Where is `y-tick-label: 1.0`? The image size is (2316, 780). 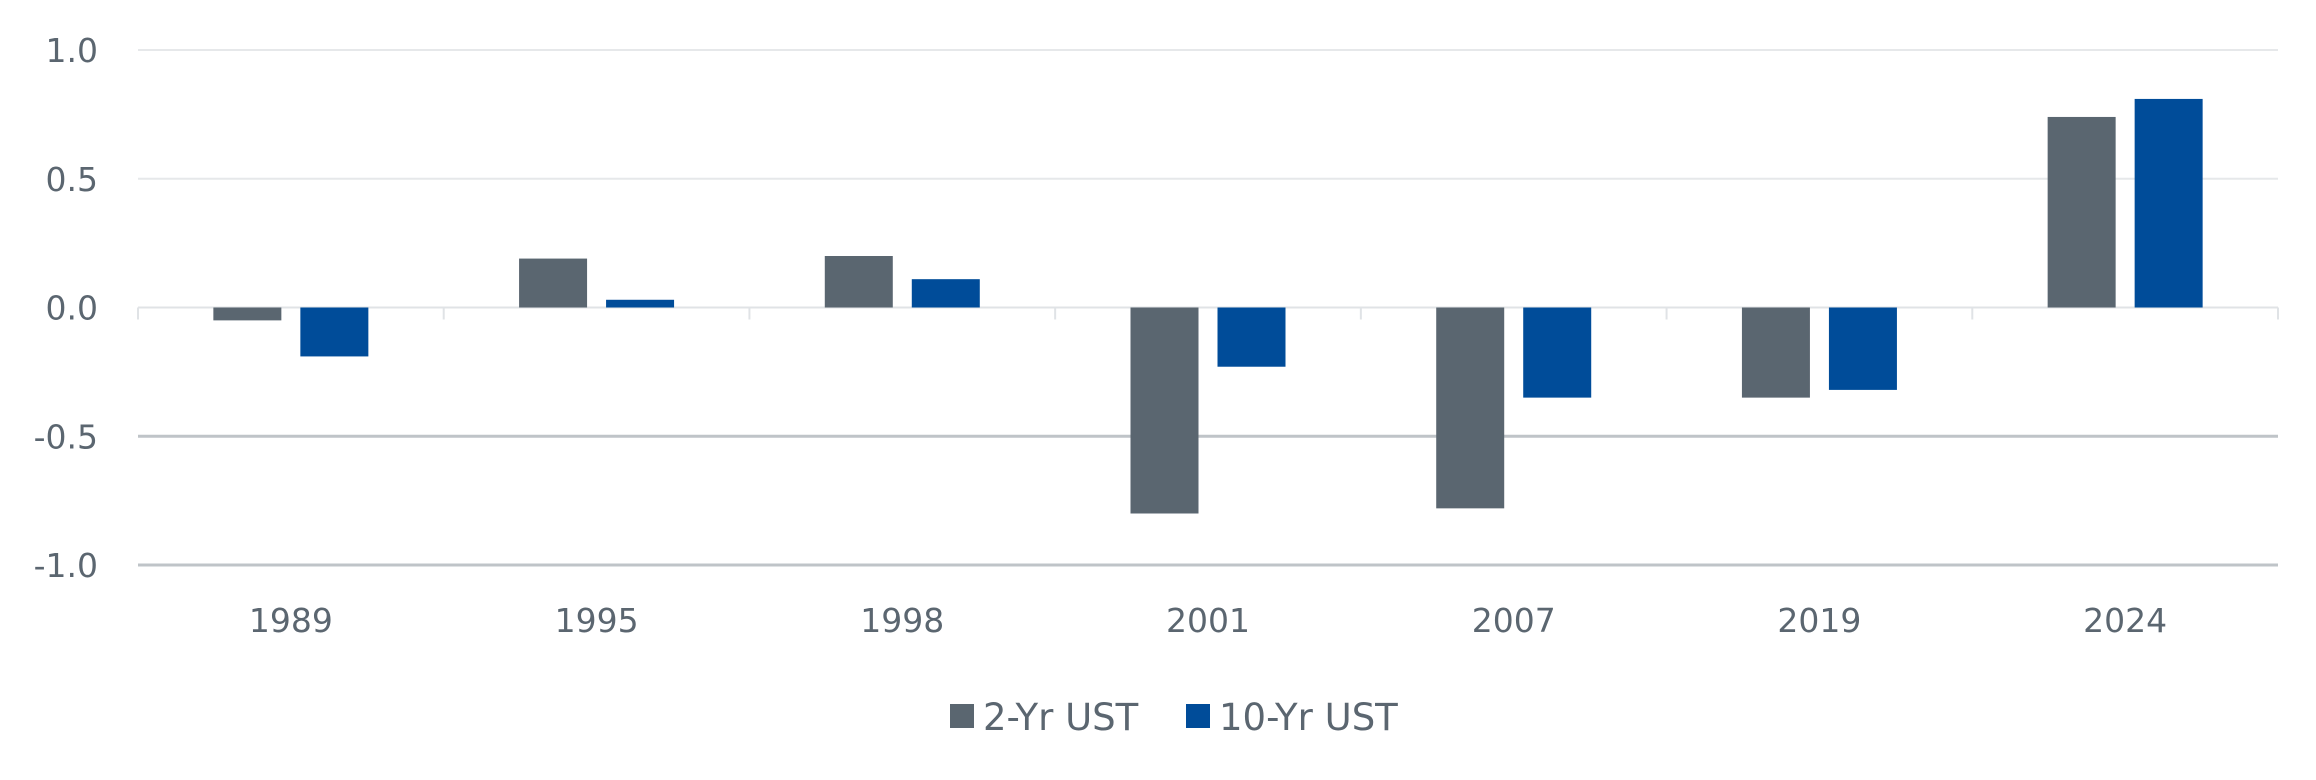
y-tick-label: 1.0 is located at coordinates (72, 50).